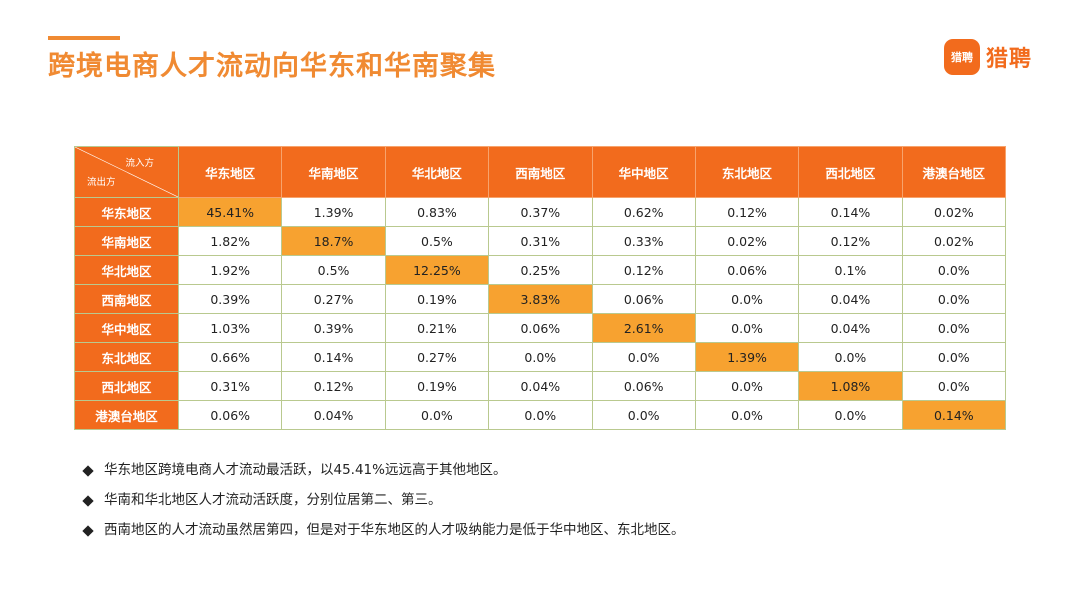 The image size is (1080, 608). I want to click on corner-header: 流入方 流出方, so click(126, 172).